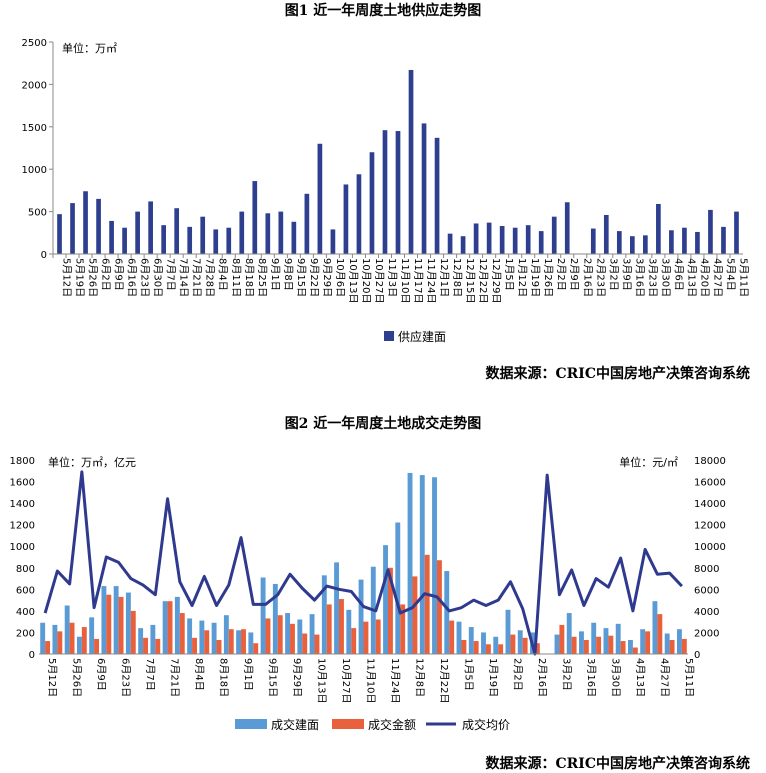  What do you see at coordinates (301, 277) in the screenshot?
I see `chart1-x-tick-label: 9月15日` at bounding box center [301, 277].